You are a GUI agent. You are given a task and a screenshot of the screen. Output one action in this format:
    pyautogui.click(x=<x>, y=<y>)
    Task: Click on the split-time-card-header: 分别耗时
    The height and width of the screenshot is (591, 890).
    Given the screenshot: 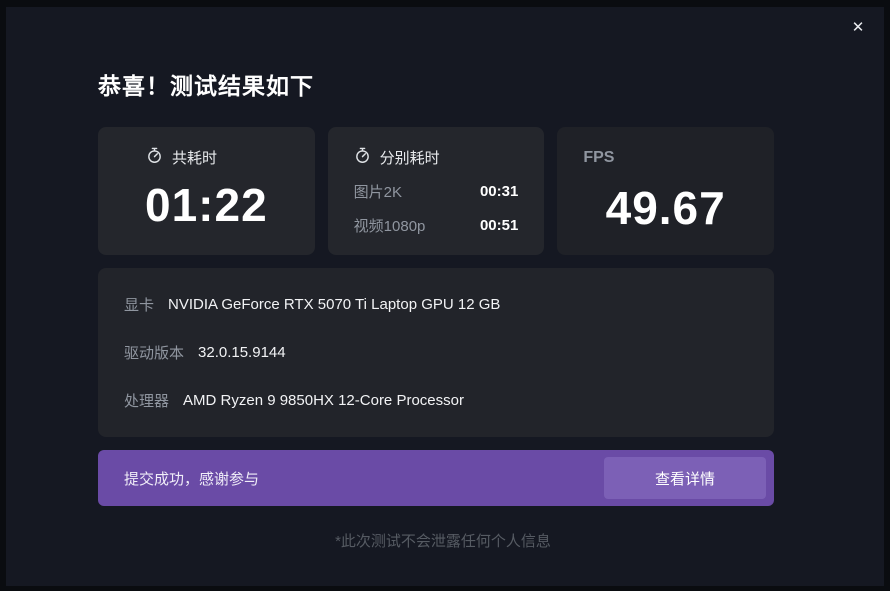 What is the action you would take?
    pyautogui.click(x=436, y=157)
    